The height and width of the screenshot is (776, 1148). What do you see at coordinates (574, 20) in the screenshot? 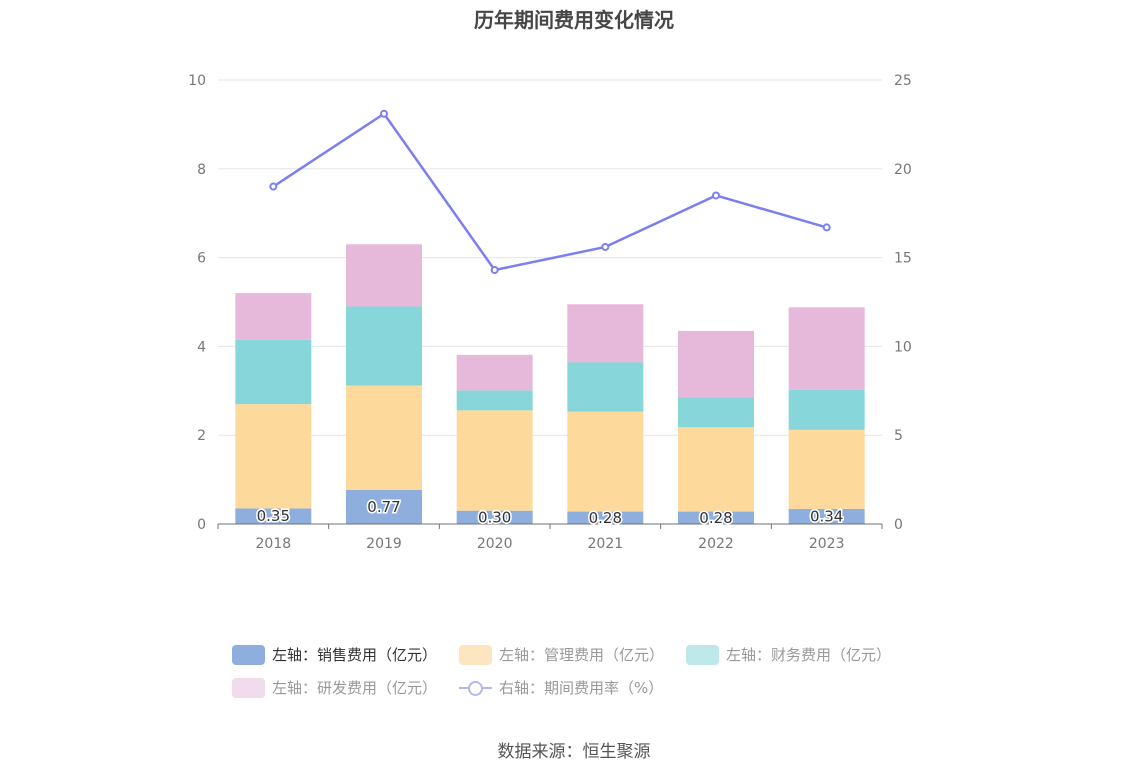
I see `chart-title: 历年期间费用变化情况` at bounding box center [574, 20].